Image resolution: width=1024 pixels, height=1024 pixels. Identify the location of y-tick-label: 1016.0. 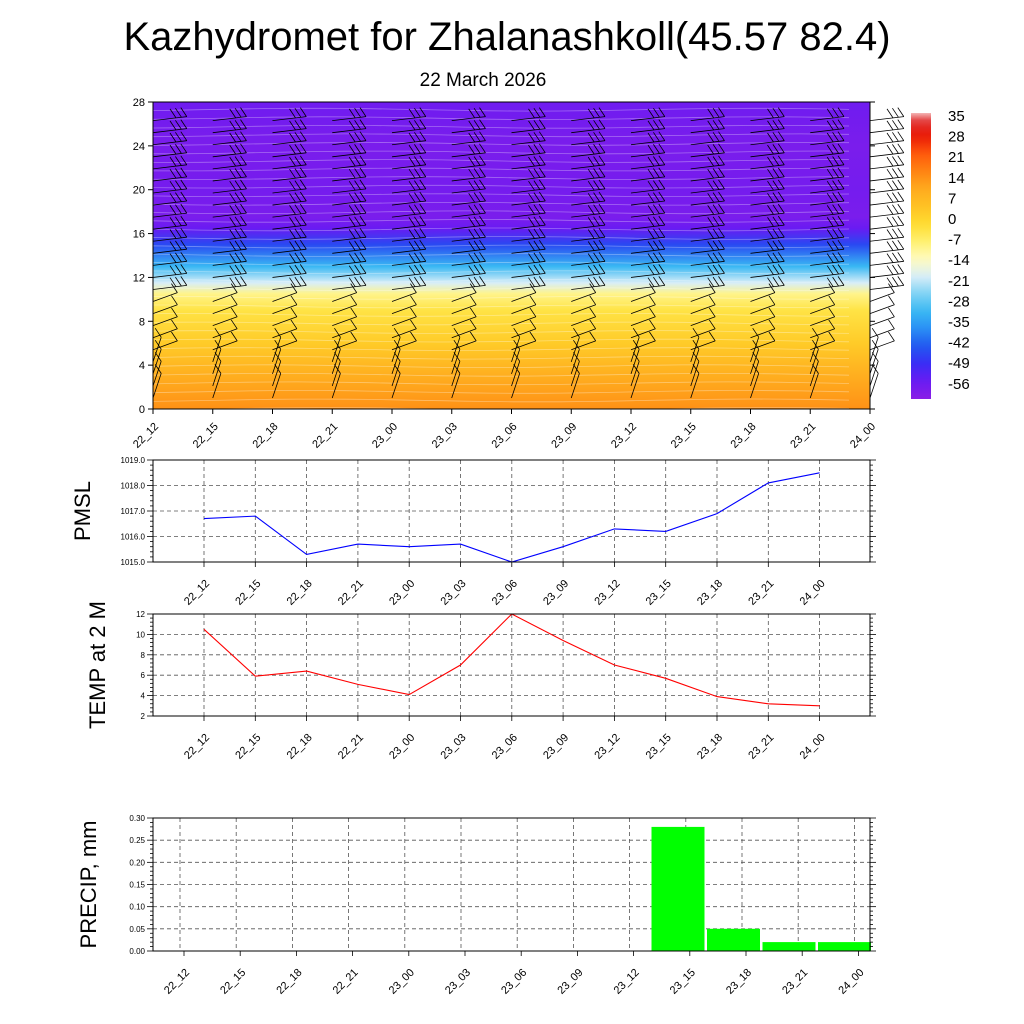
(133, 537).